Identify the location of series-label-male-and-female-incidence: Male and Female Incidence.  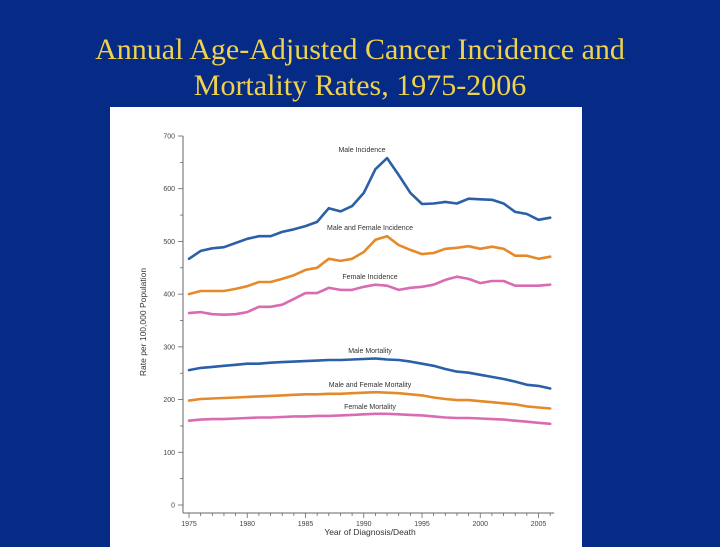
(370, 228).